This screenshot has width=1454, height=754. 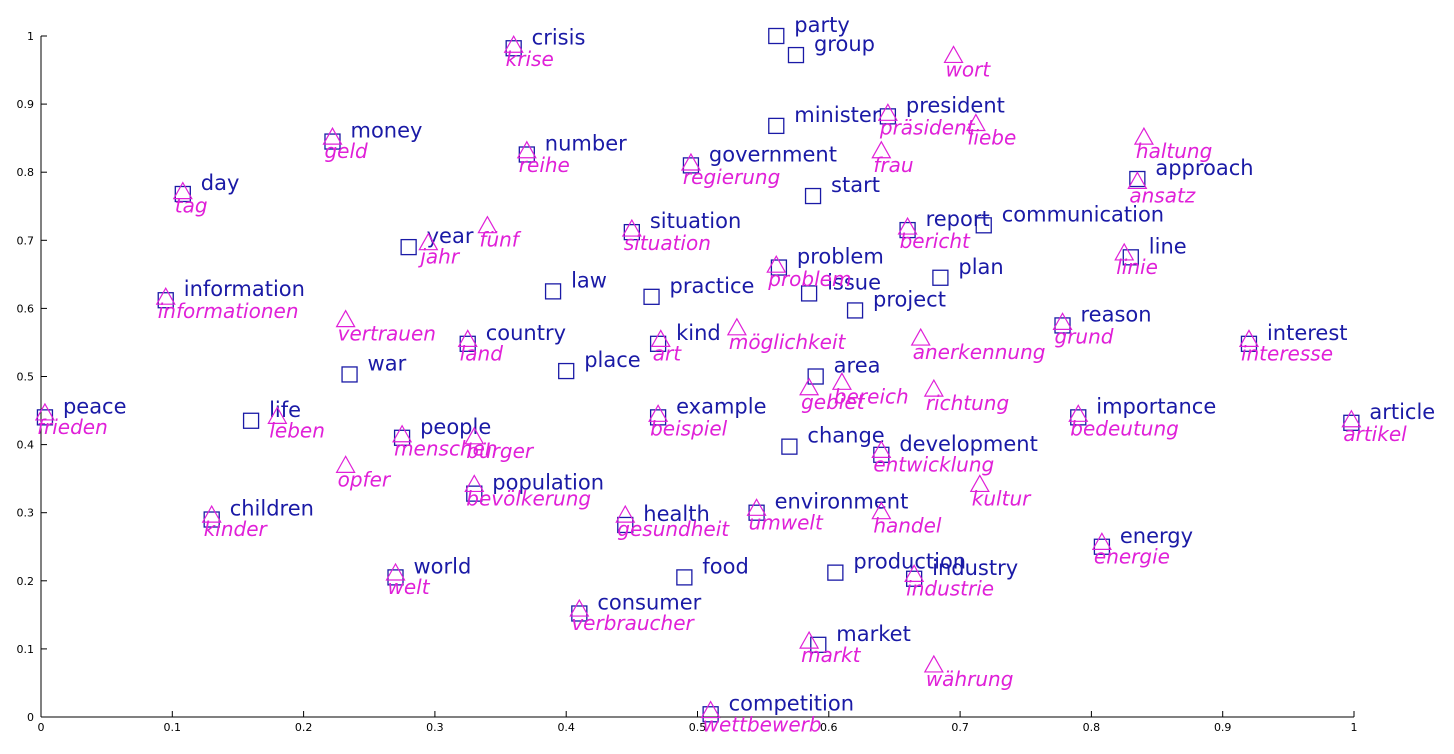 What do you see at coordinates (845, 436) in the screenshot?
I see `english-word-label: change` at bounding box center [845, 436].